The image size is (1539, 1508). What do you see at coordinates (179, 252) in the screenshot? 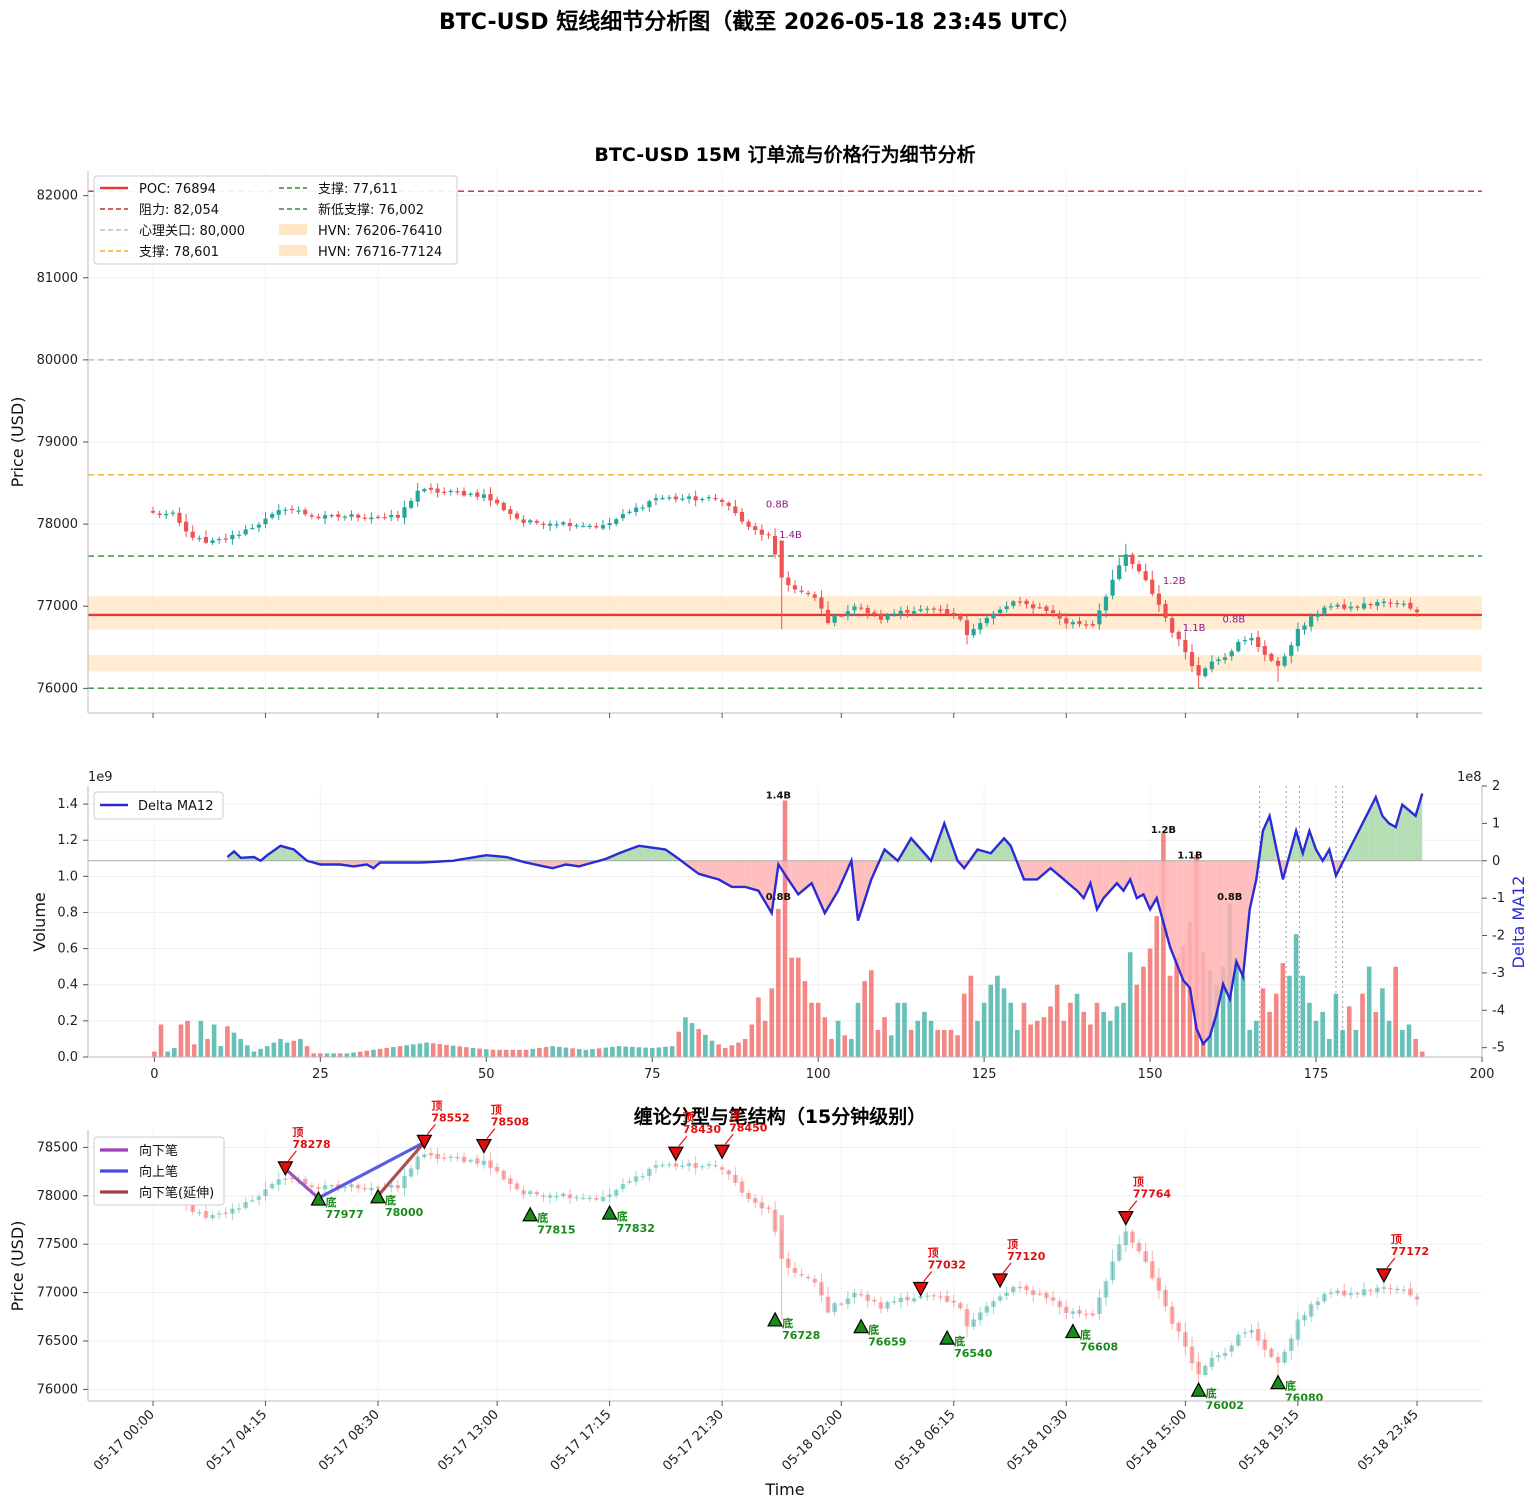
I see `legend-label: 支撑: 78,601` at bounding box center [179, 252].